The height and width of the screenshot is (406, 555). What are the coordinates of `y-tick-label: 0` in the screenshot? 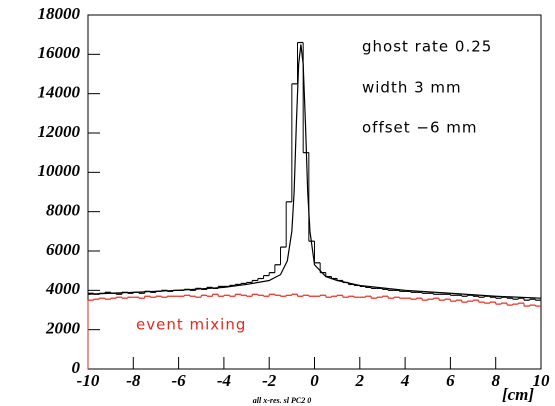 It's located at (76, 367).